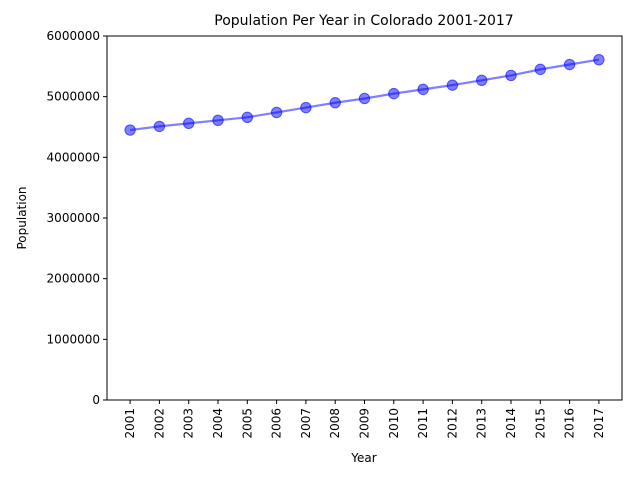  What do you see at coordinates (73, 36) in the screenshot?
I see `y-tick-label: 6000000` at bounding box center [73, 36].